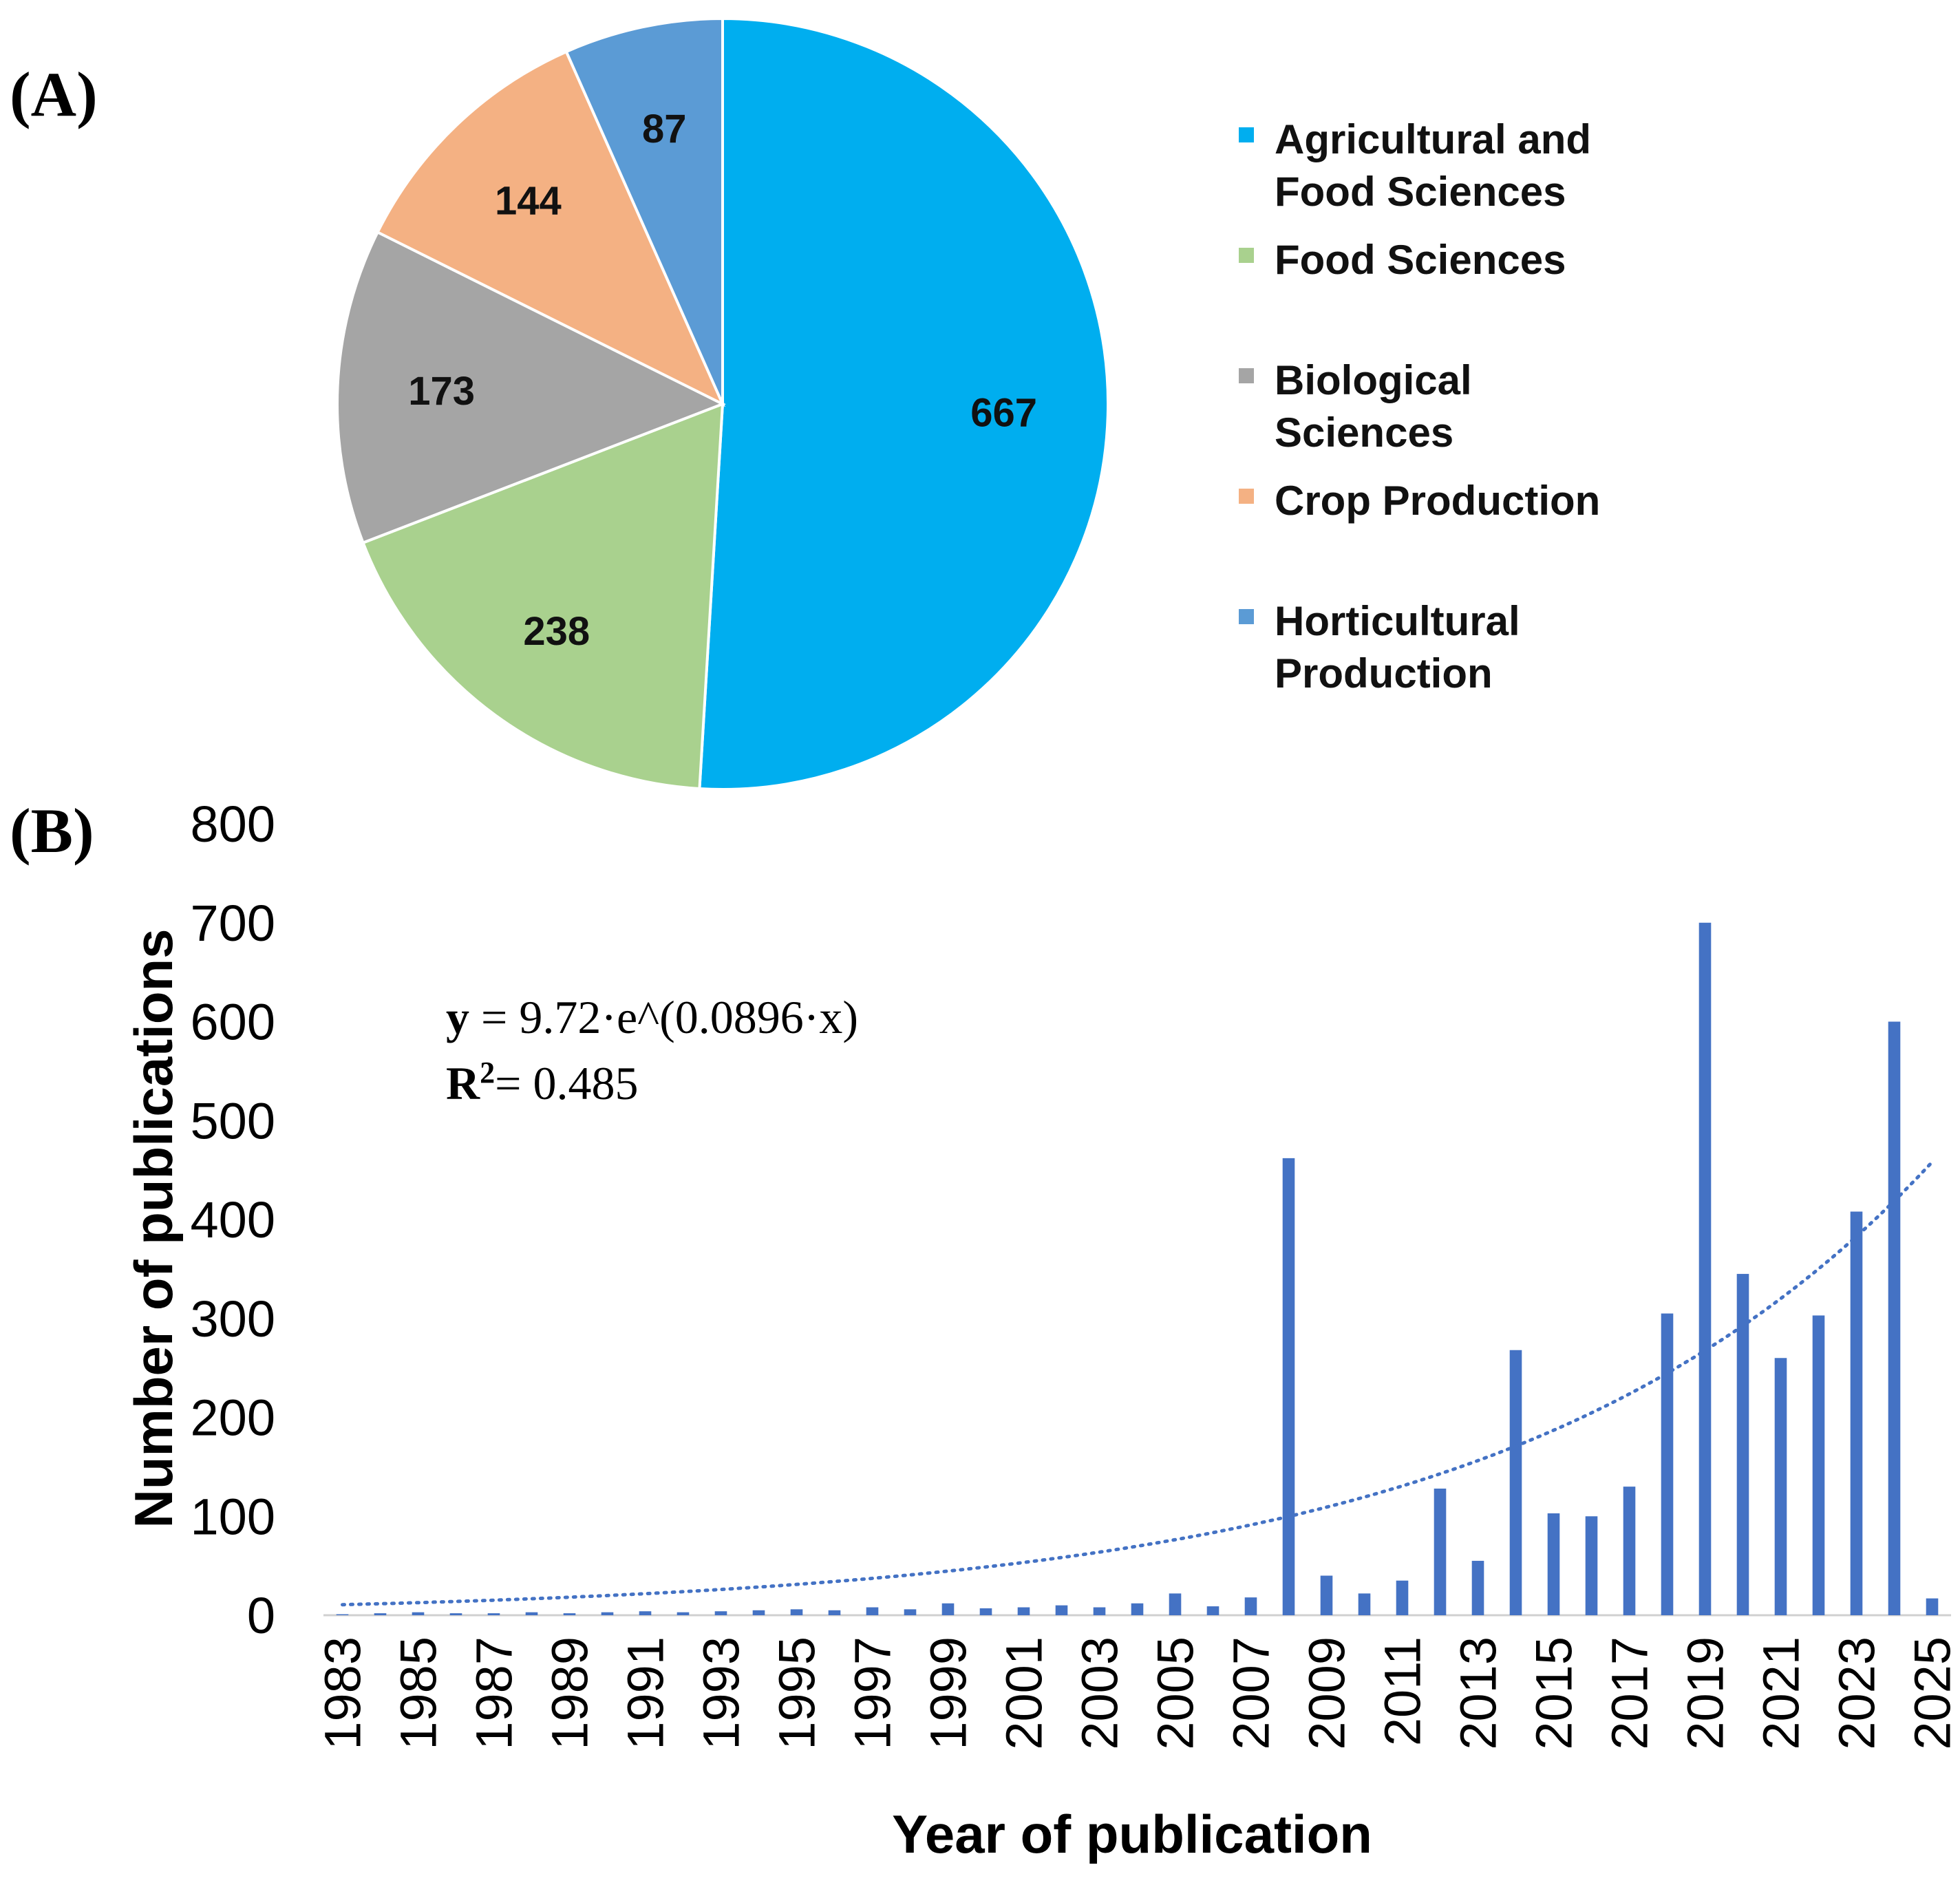  What do you see at coordinates (683, 1613) in the screenshot?
I see `bar-1992` at bounding box center [683, 1613].